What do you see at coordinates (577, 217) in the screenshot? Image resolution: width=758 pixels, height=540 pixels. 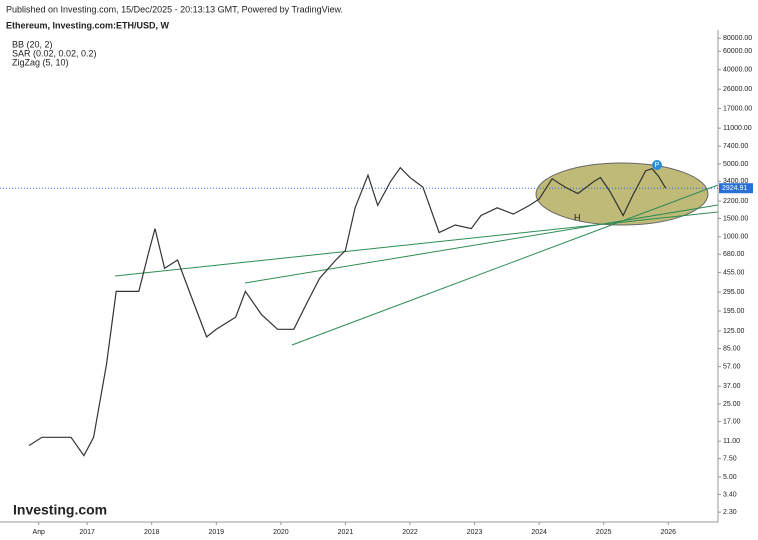 I see `annotation: H` at bounding box center [577, 217].